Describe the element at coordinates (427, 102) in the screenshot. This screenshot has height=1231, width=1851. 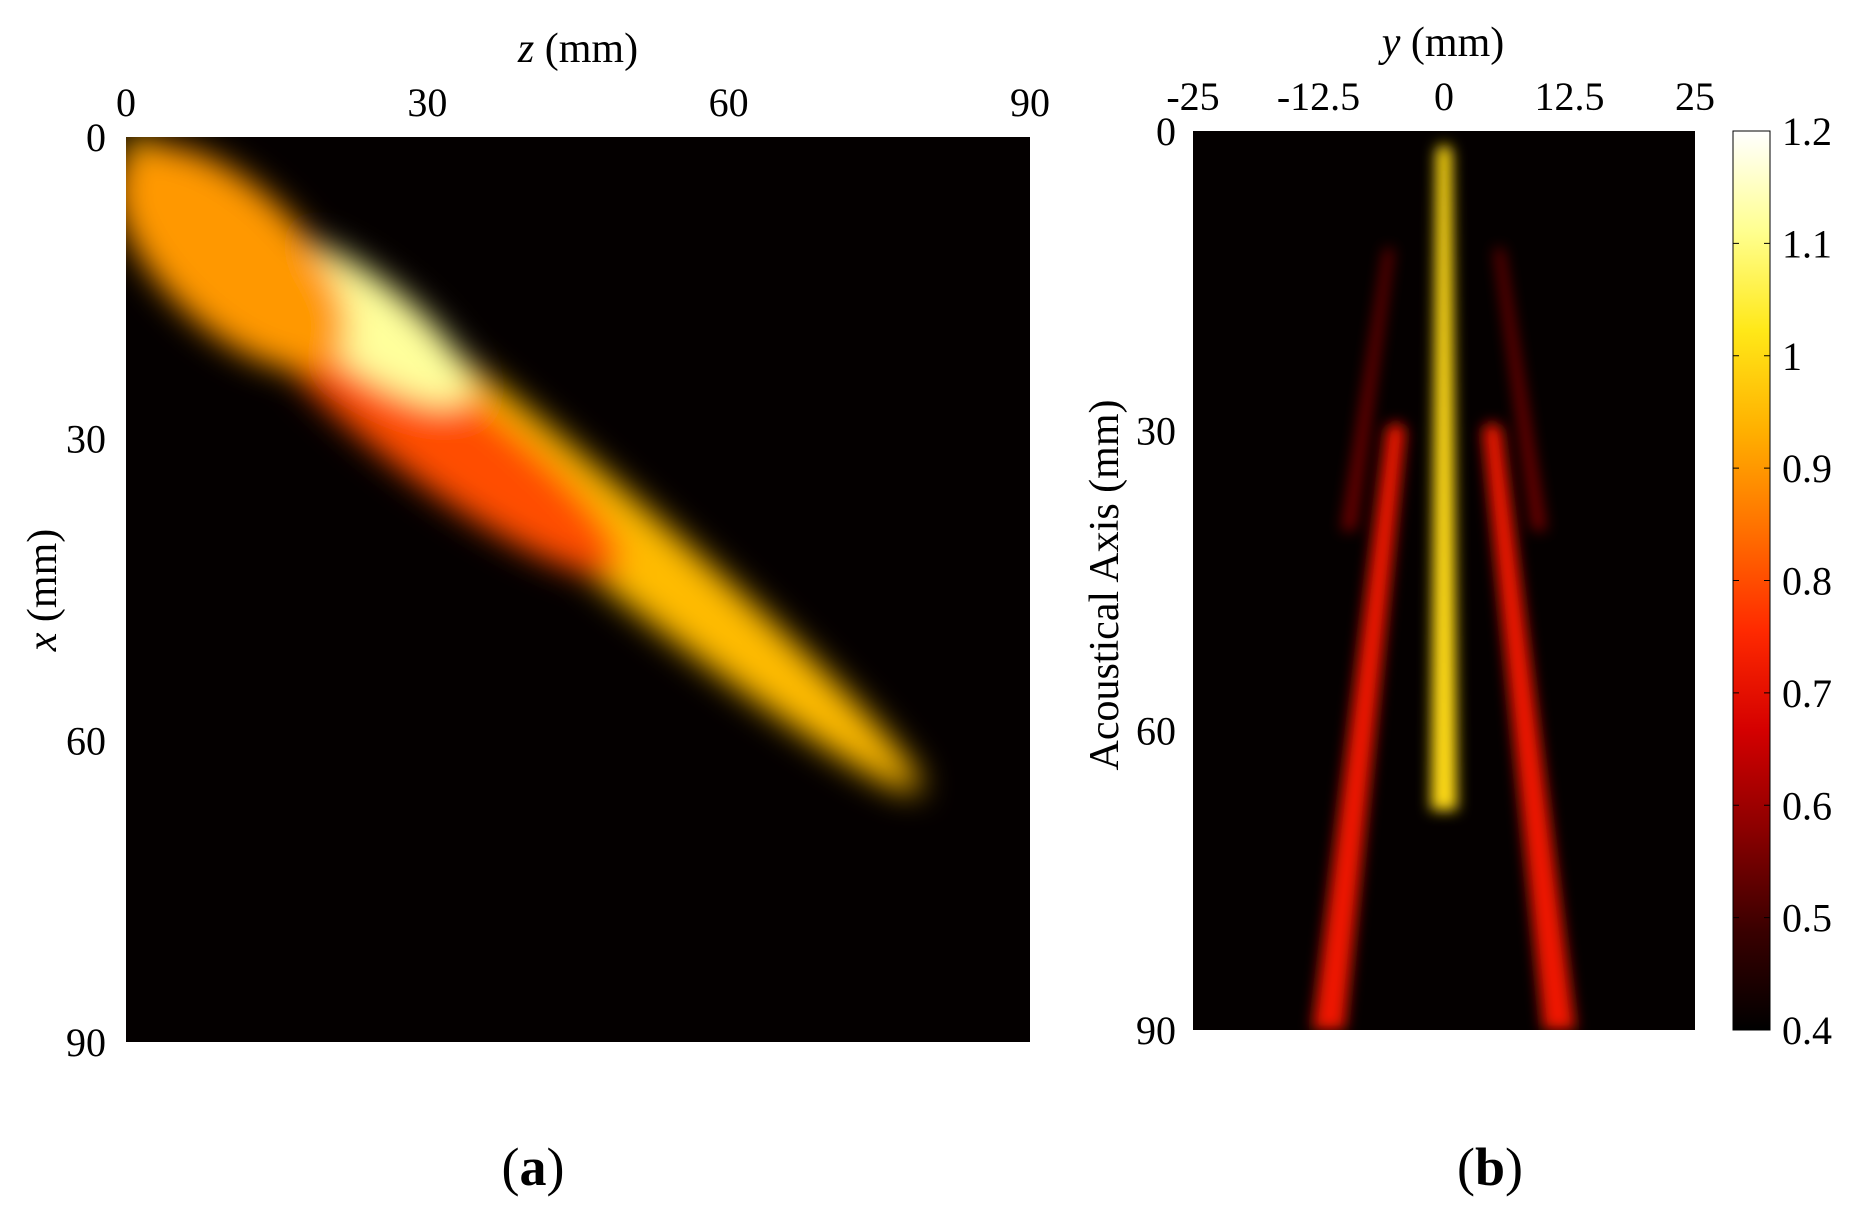
I see `panel-a-x-tick-label: 30` at that location.